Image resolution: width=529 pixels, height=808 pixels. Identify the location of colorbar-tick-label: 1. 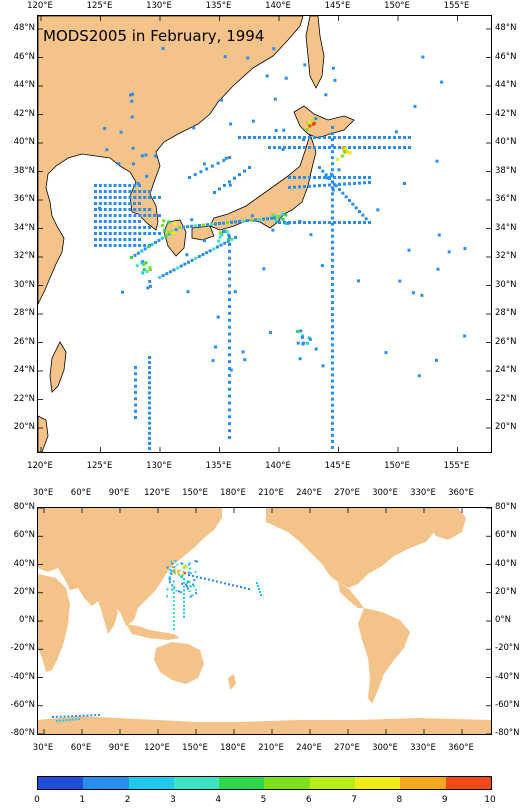
(82, 800).